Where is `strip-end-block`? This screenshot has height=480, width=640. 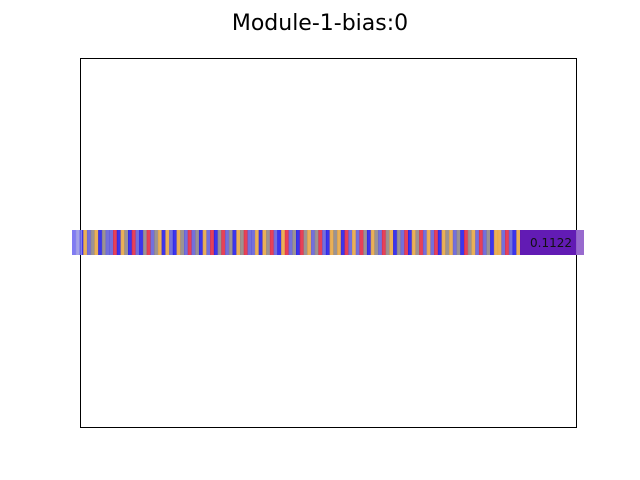 strip-end-block is located at coordinates (552, 242).